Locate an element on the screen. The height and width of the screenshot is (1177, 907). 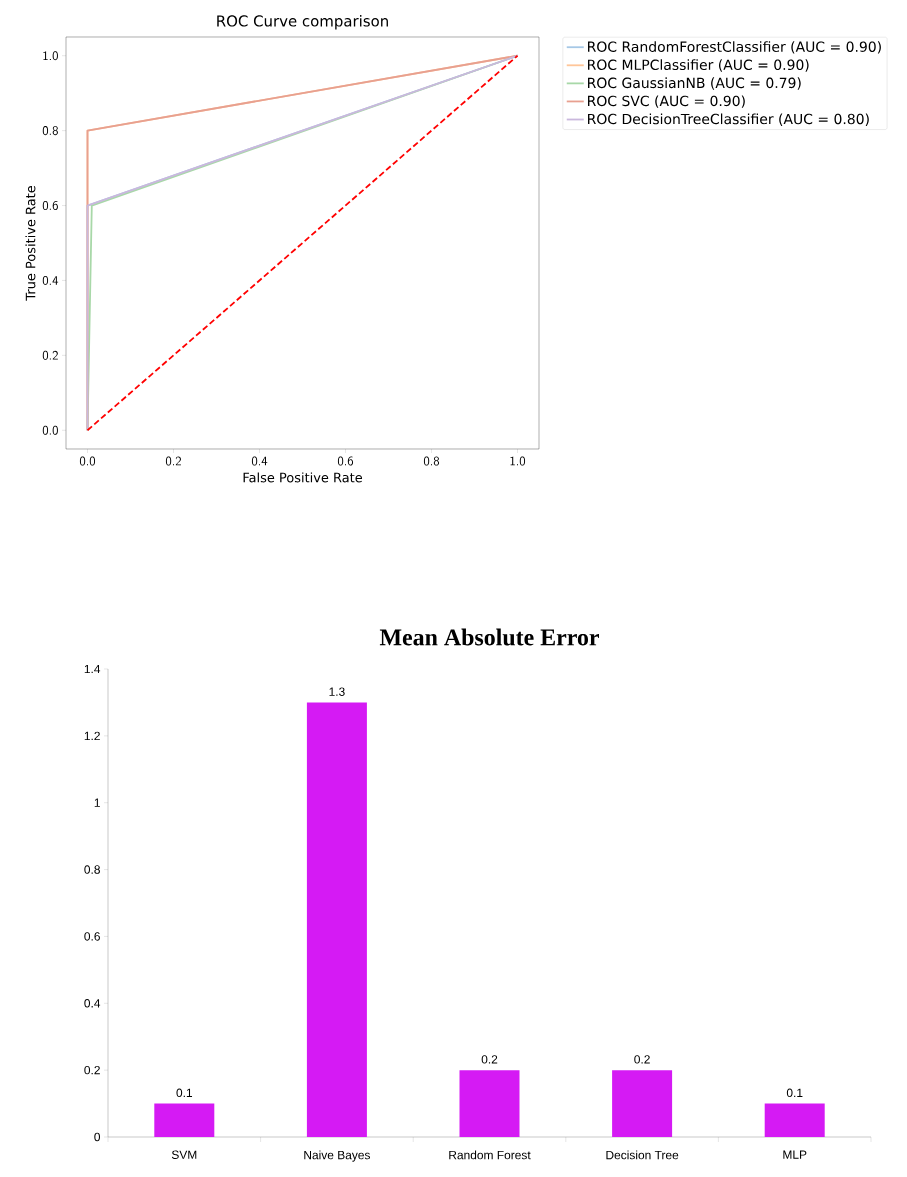
data-label: 1.3 is located at coordinates (337, 691).